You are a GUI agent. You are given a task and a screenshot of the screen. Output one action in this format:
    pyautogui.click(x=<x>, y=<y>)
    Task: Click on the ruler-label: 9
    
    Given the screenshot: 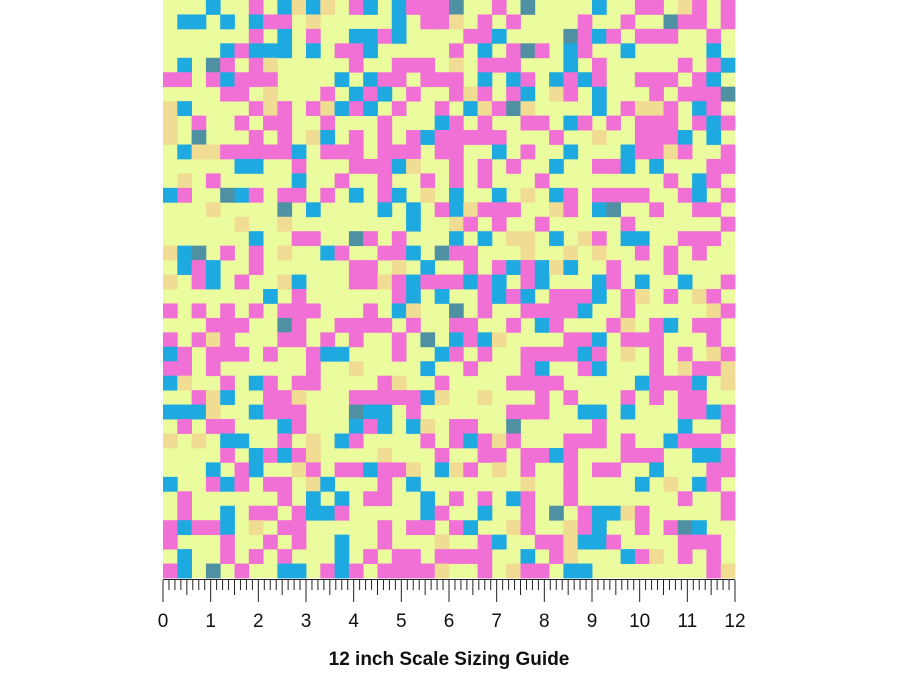 What is the action you would take?
    pyautogui.click(x=592, y=621)
    